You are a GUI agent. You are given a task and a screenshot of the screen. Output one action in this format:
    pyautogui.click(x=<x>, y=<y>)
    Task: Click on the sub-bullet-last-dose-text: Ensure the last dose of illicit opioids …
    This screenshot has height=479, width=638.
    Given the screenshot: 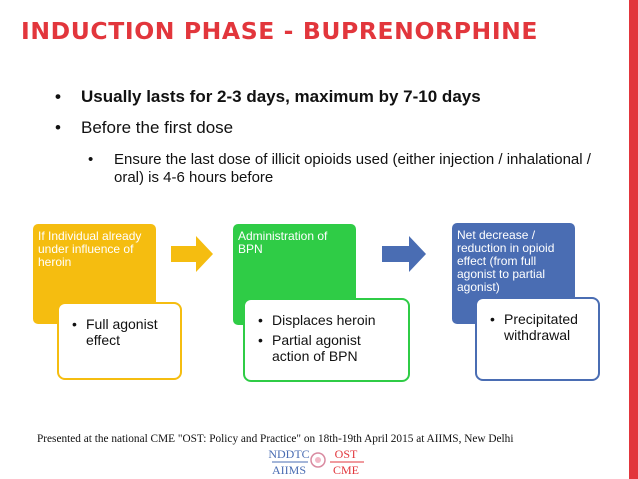 What is the action you would take?
    pyautogui.click(x=352, y=168)
    